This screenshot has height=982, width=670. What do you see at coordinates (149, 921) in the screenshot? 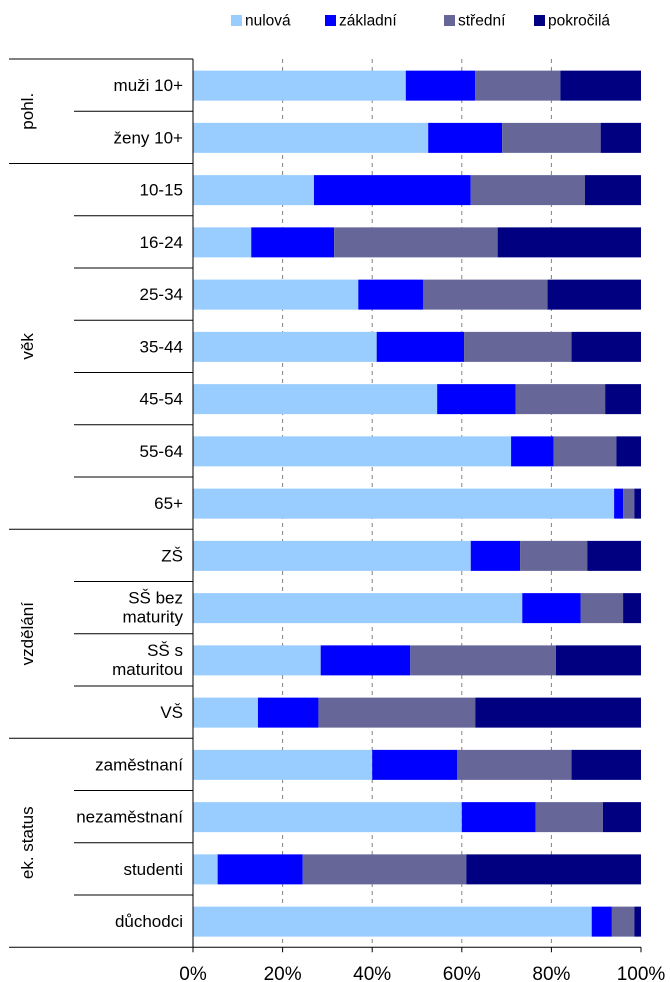
I see `category-label: důchodci` at bounding box center [149, 921].